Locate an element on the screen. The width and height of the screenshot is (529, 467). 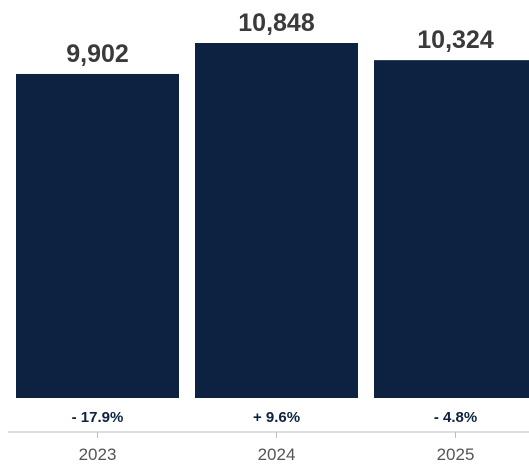
change-labels-group: - 17.9% + 9.6% - 4.8% is located at coordinates (275, 417).